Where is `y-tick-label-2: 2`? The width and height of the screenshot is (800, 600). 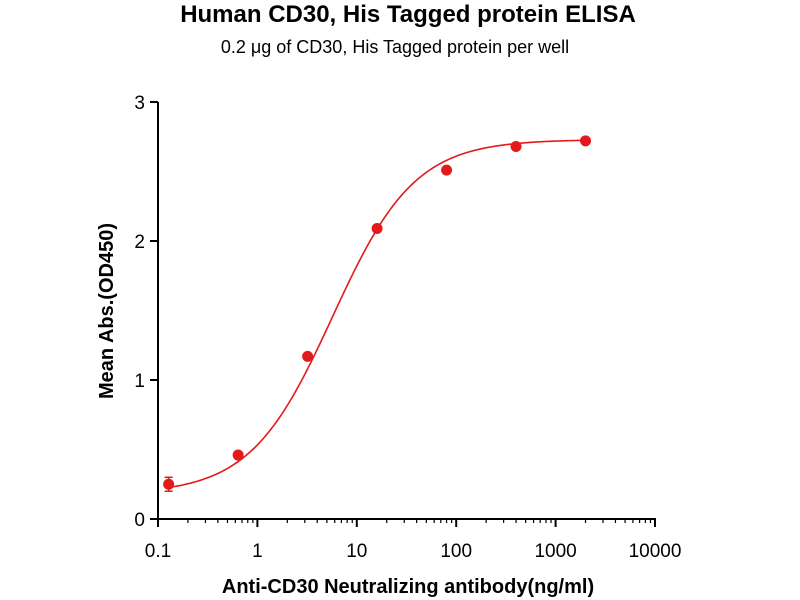 y-tick-label-2: 2 is located at coordinates (139, 242).